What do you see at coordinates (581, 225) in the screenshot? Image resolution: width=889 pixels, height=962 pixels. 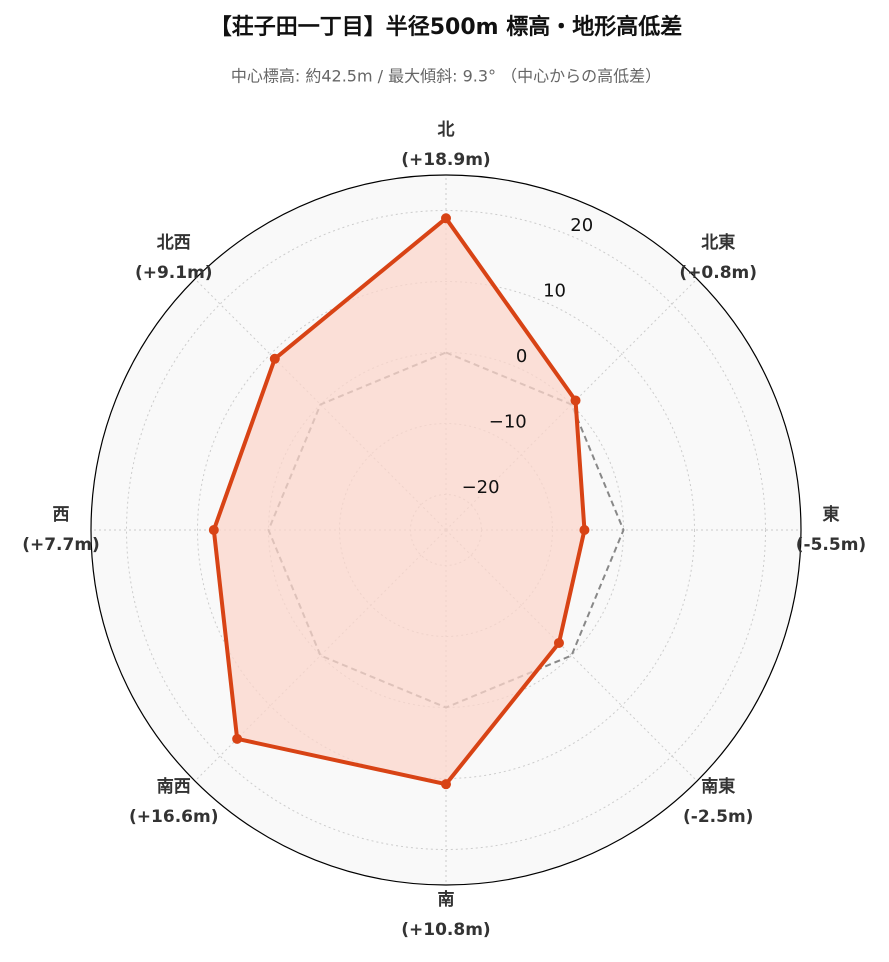 I see `r-tick-label: 20` at bounding box center [581, 225].